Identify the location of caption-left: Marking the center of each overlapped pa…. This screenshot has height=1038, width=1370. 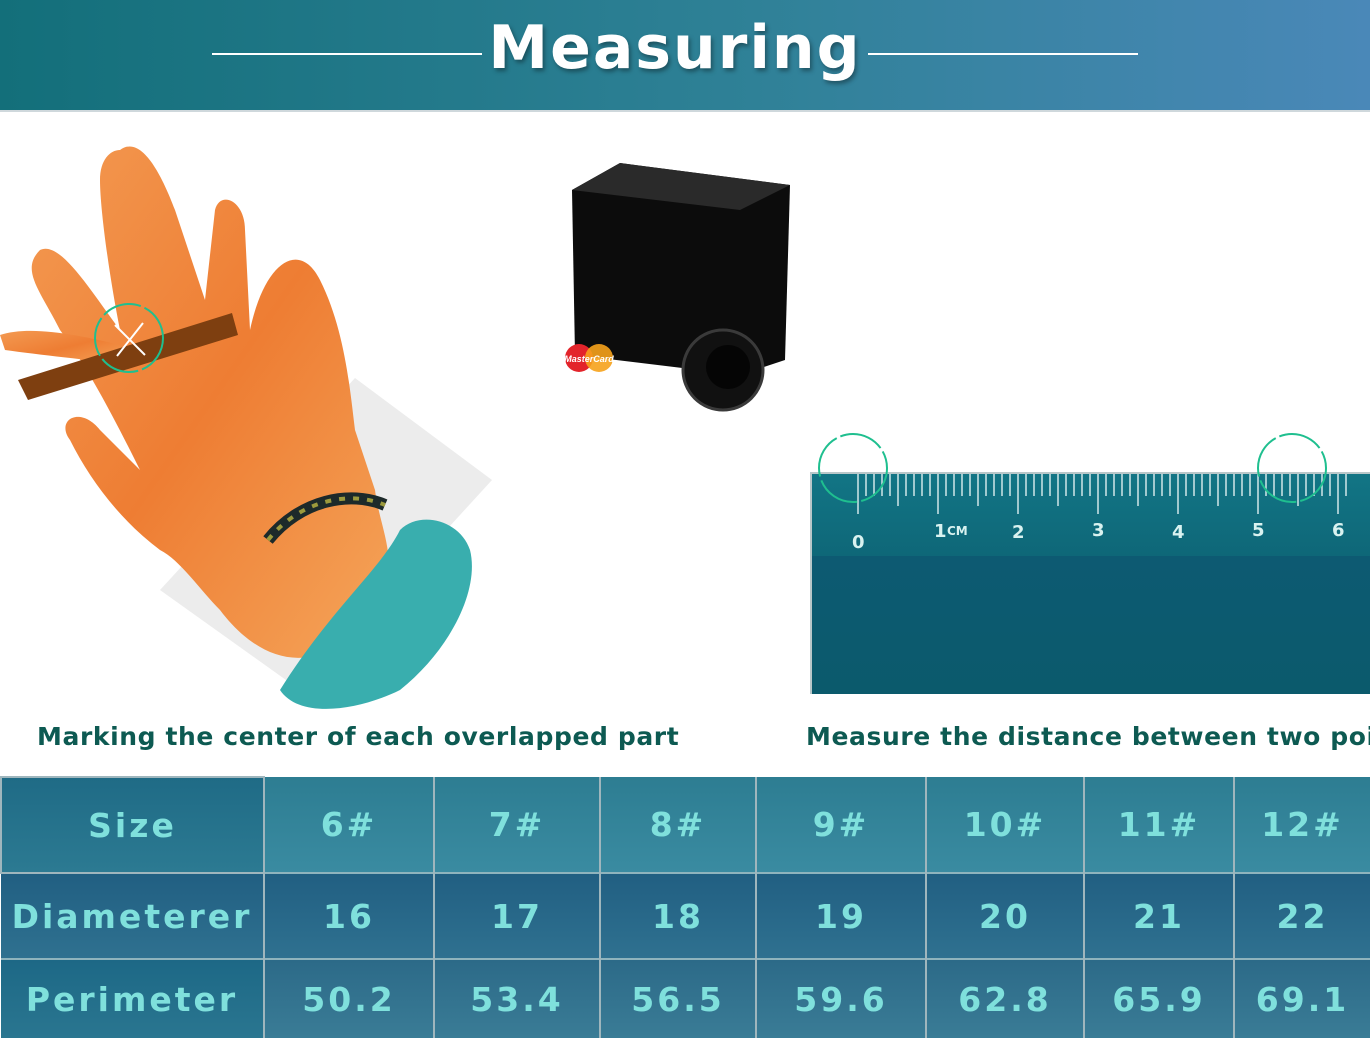
(358, 736).